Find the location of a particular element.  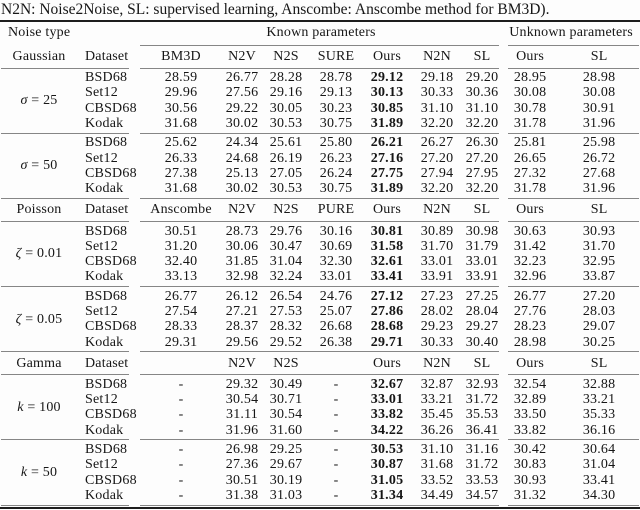

dataset-name: Kodak is located at coordinates (104, 189).